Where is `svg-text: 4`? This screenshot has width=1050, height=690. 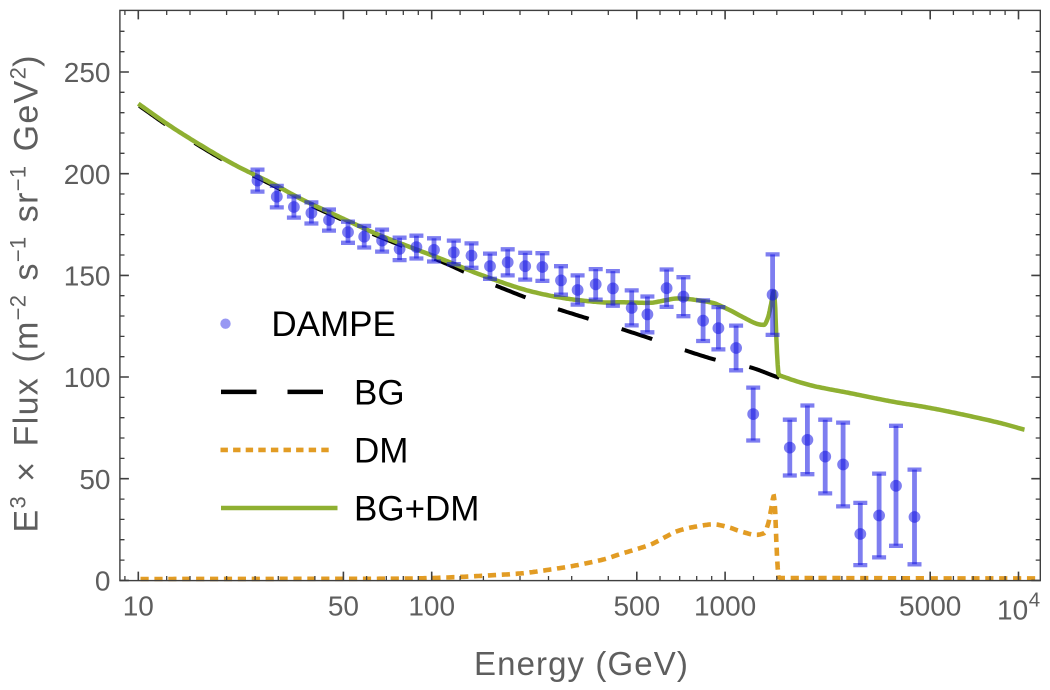 svg-text: 4 is located at coordinates (1034, 600).